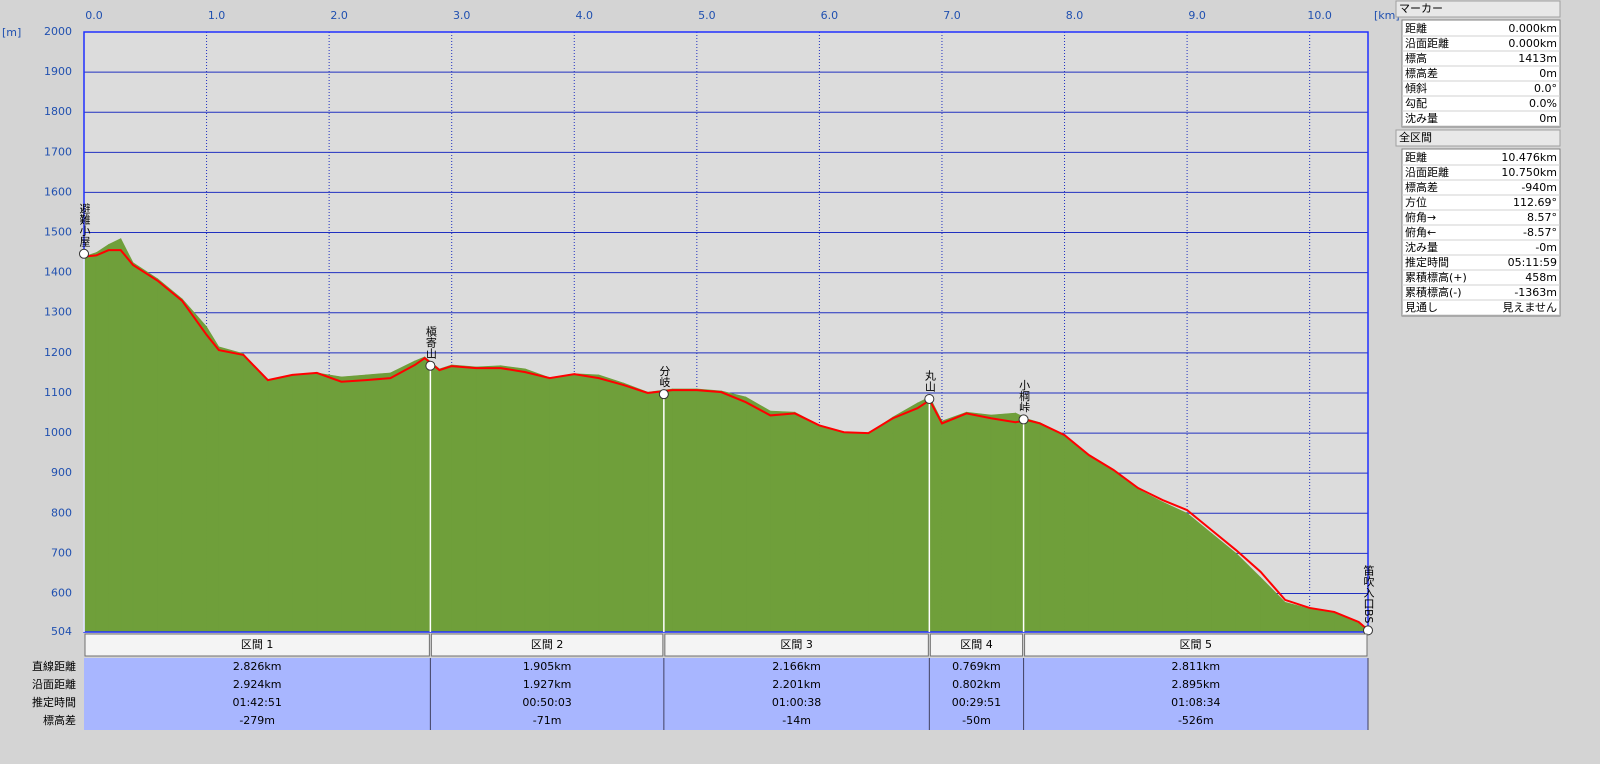 The width and height of the screenshot is (1600, 764). What do you see at coordinates (1546, 247) in the screenshot?
I see `panel-value: -0m` at bounding box center [1546, 247].